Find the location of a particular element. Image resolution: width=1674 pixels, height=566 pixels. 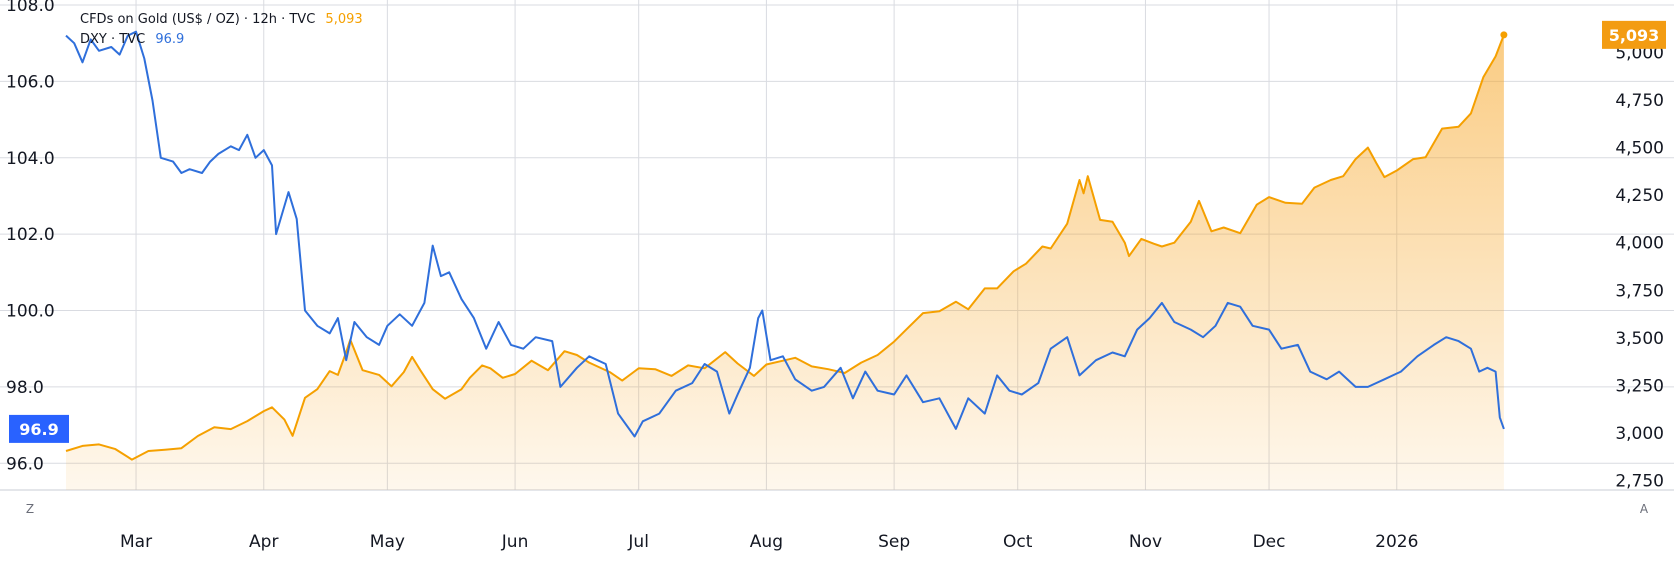

legend-dxy-value: 96.9 is located at coordinates (170, 39).